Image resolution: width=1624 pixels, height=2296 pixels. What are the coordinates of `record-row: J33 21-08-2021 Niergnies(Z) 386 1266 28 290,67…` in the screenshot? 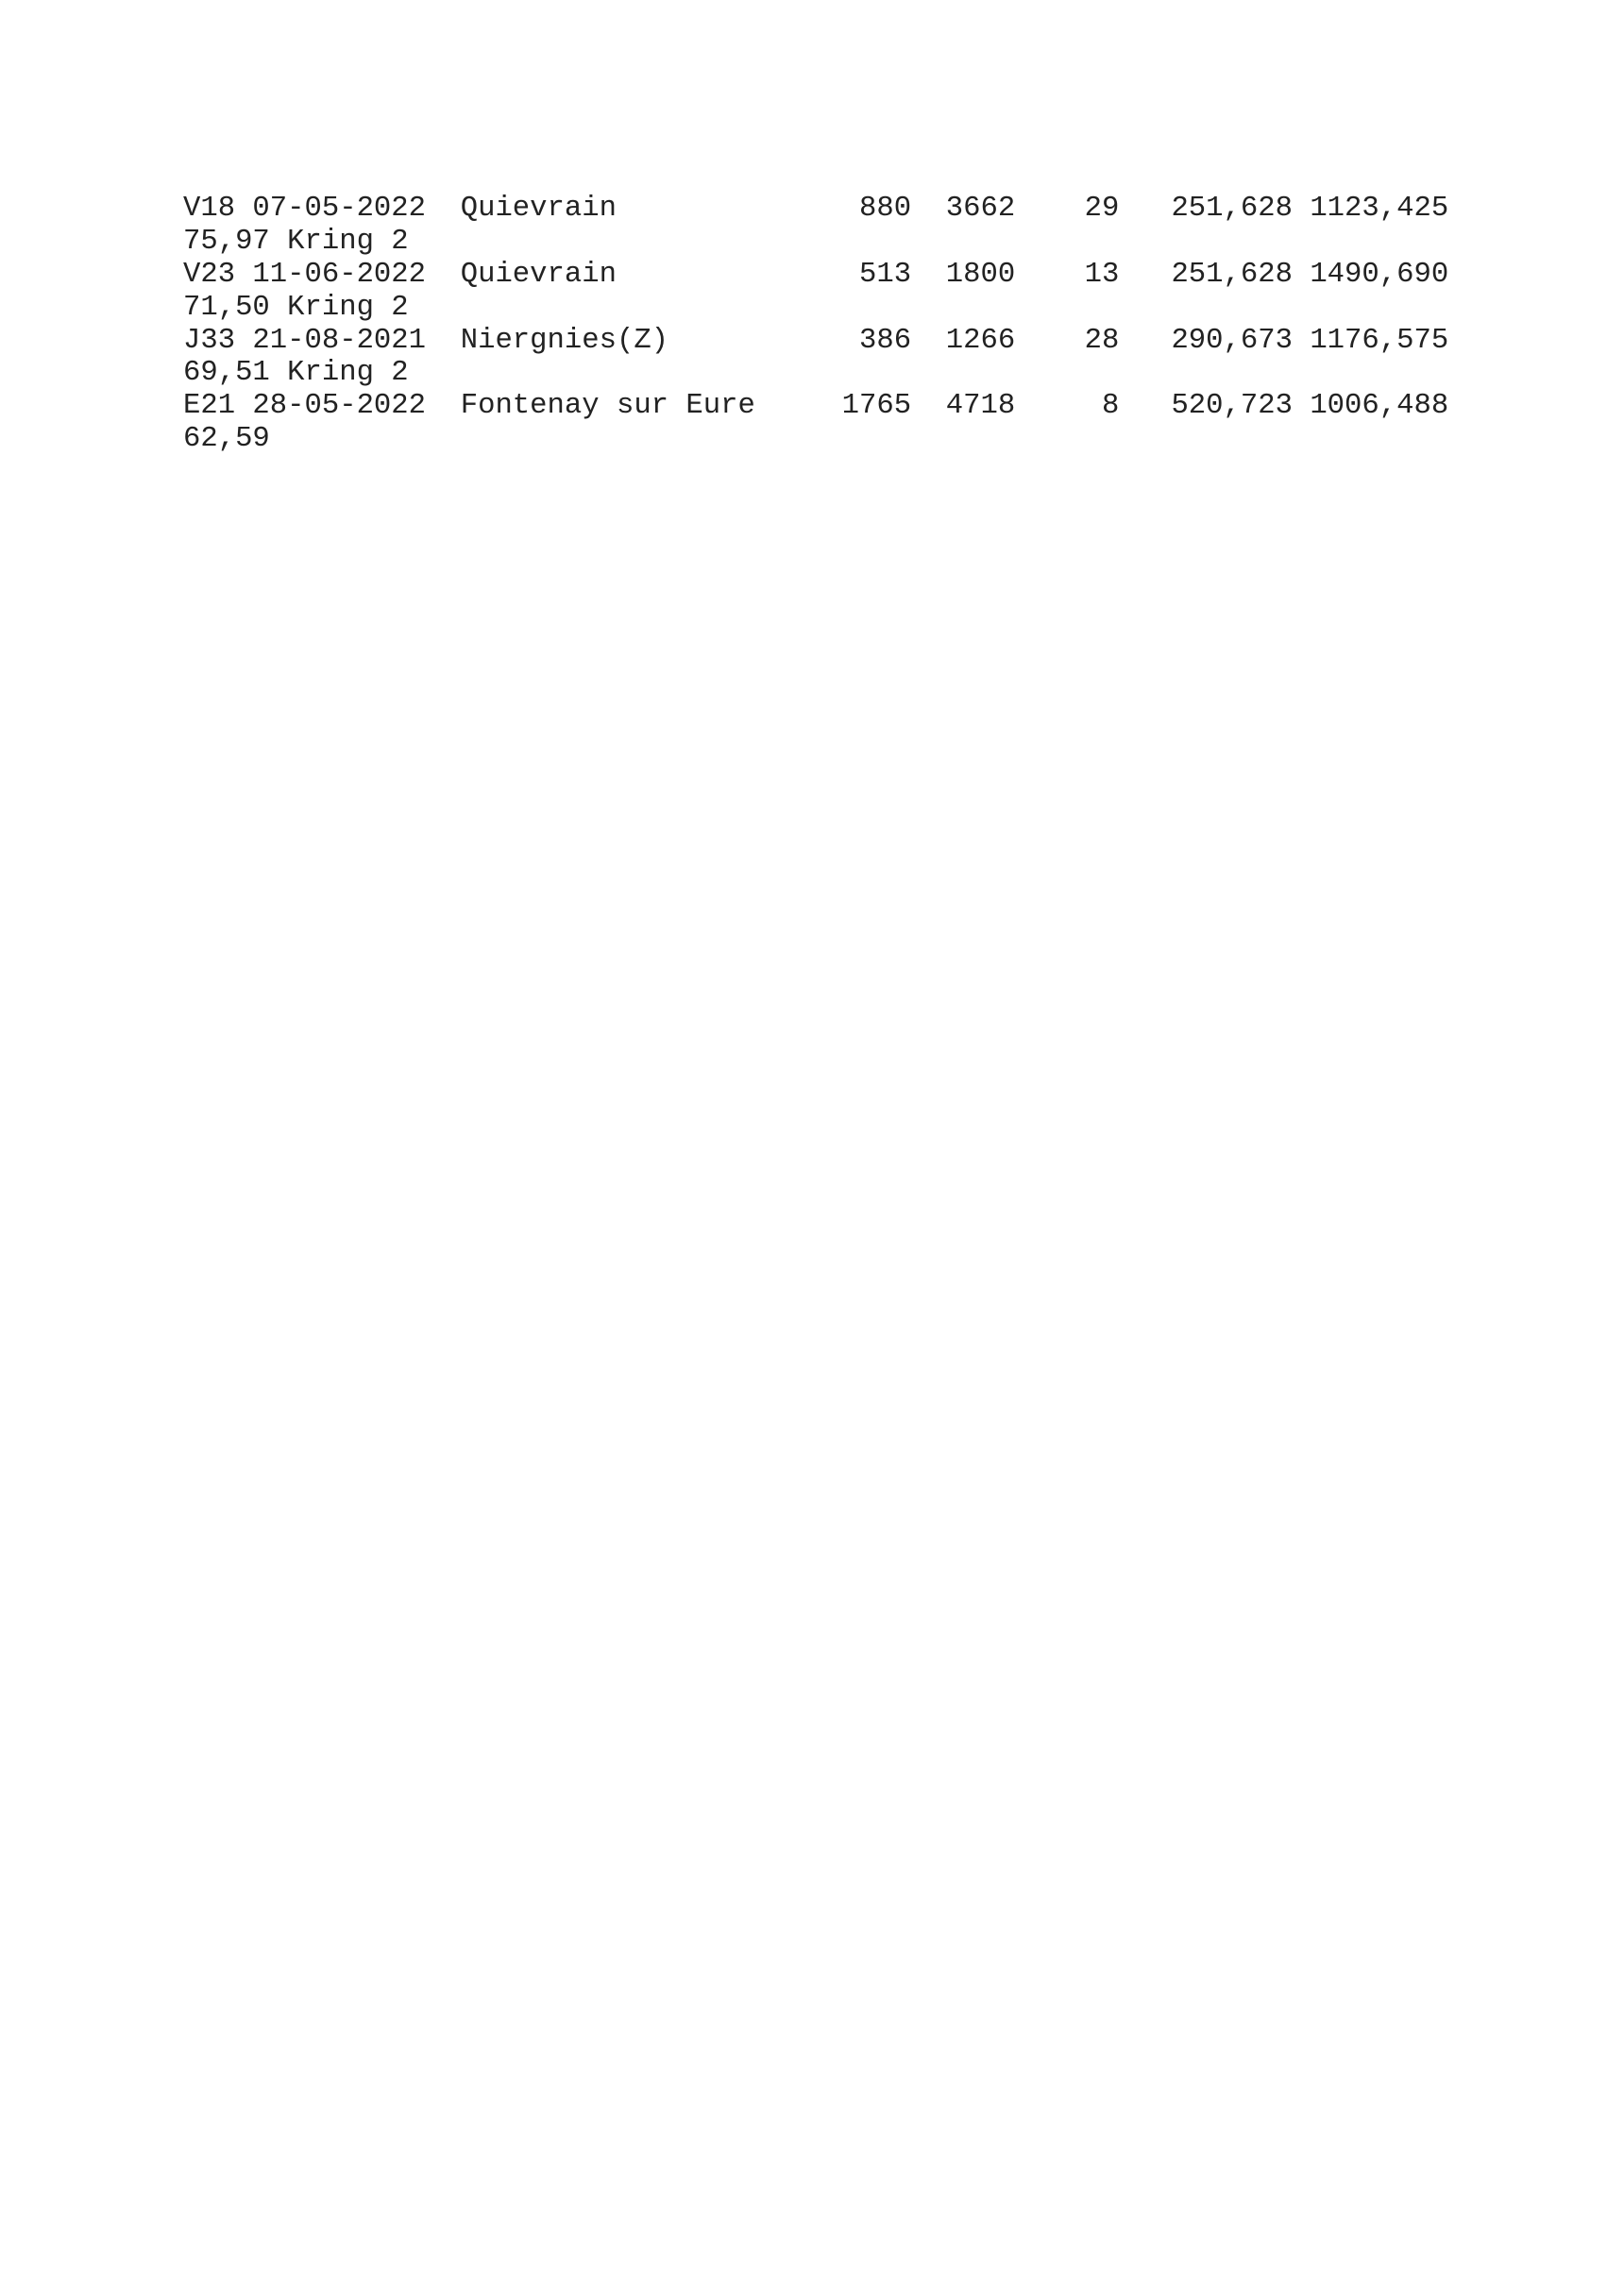 It's located at (824, 341).